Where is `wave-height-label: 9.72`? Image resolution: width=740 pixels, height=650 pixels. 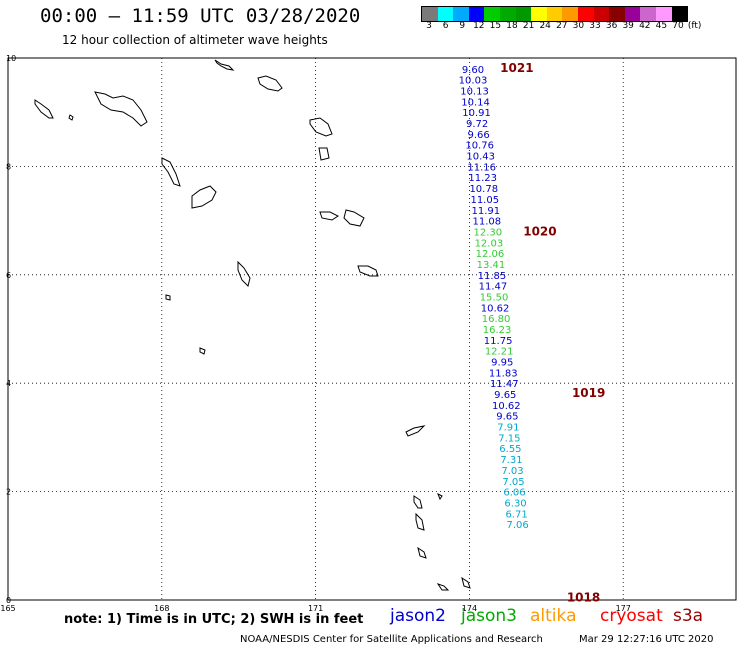
wave-height-label: 9.72 is located at coordinates (477, 124).